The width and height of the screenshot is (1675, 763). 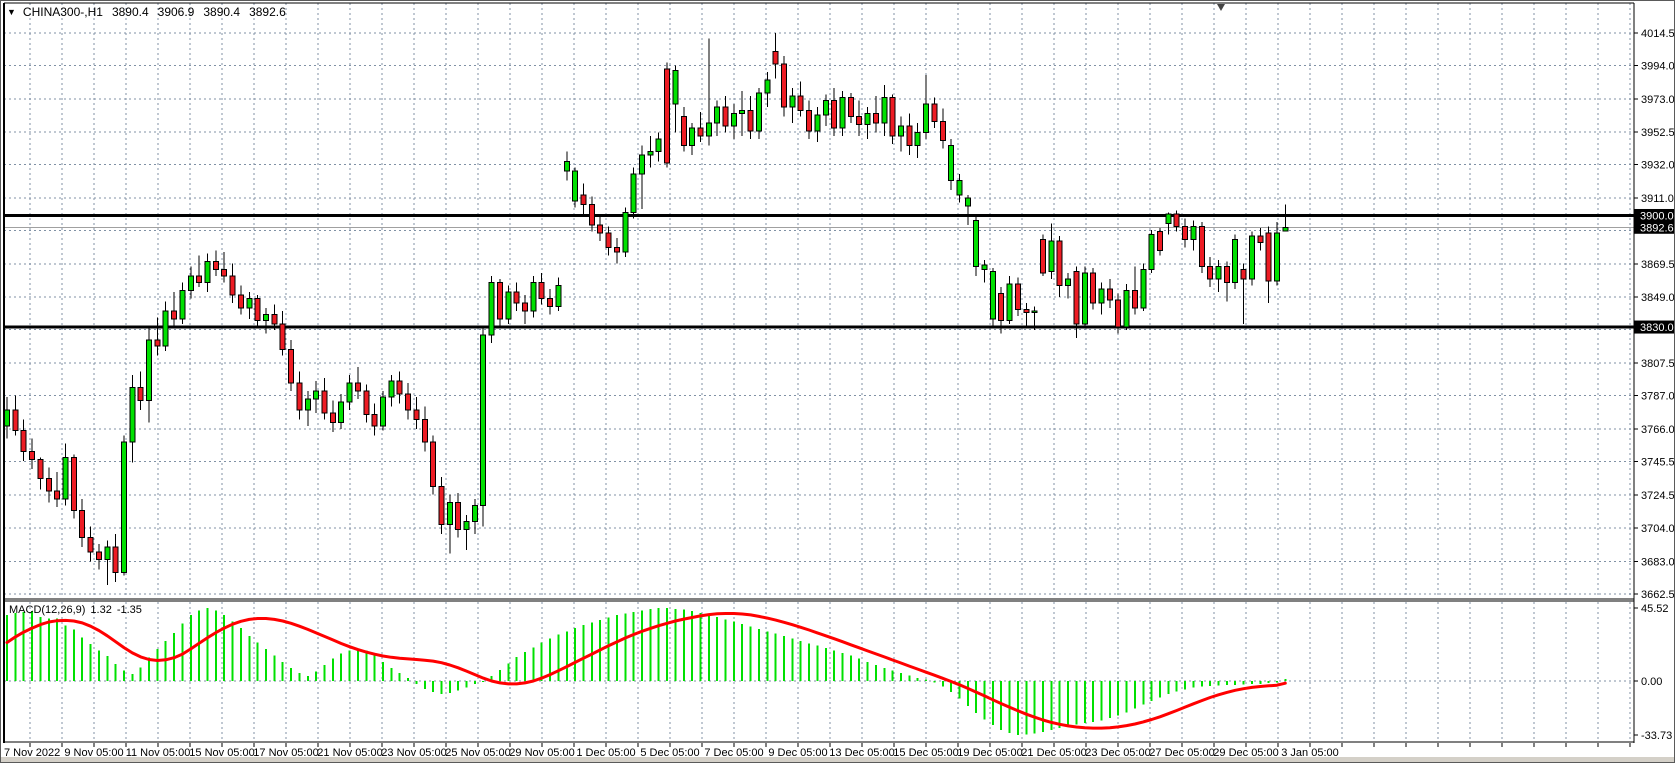 What do you see at coordinates (221, 753) in the screenshot?
I see `date-label: 15 Nov 05:00` at bounding box center [221, 753].